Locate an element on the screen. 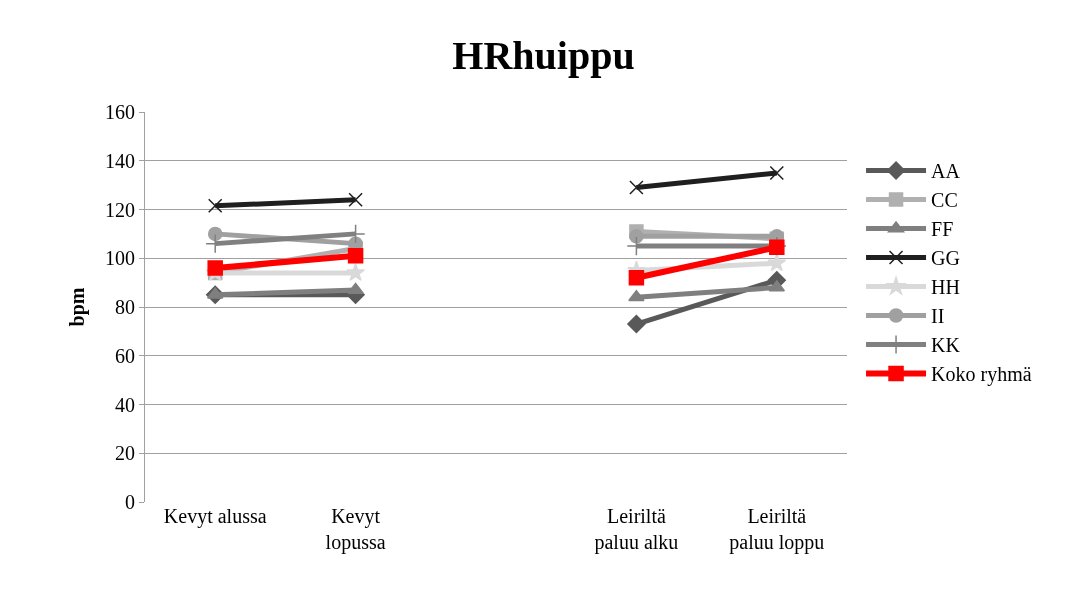 Image resolution: width=1087 pixels, height=592 pixels. y-tick-label: 80 is located at coordinates (125, 307).